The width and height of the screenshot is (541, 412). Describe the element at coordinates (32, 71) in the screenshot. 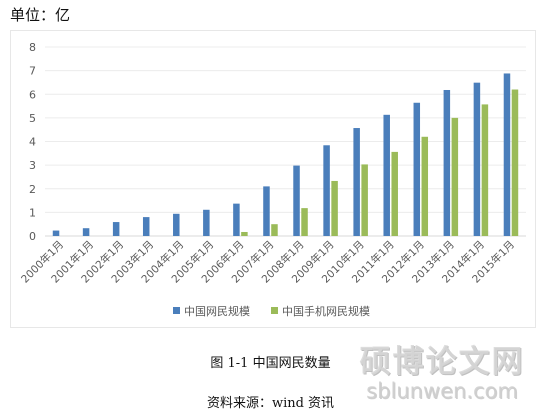

I see `y-tick-label: 7` at that location.